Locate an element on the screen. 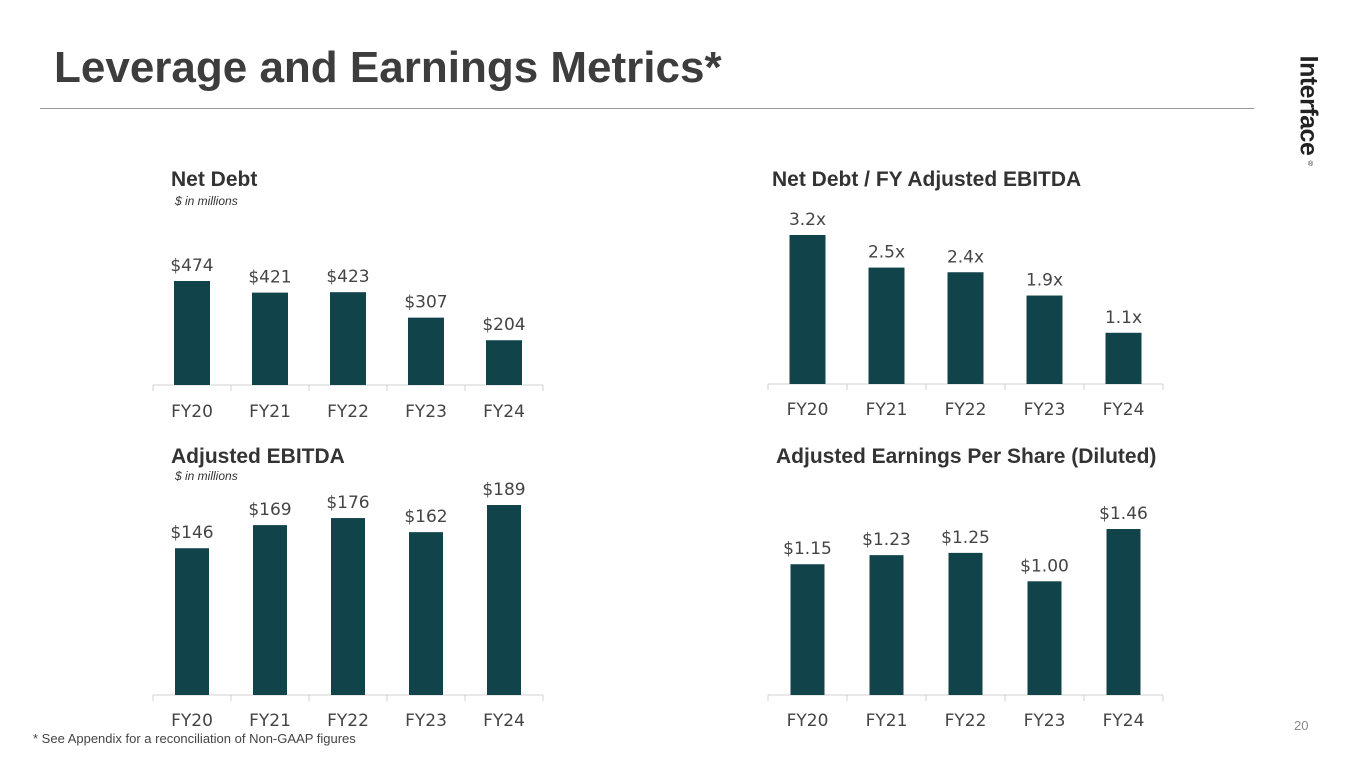 This screenshot has height=768, width=1365. leverage-ratio-chart: 3.2x FY20 2.5x FY21 2.4x FY22 1.9x FY23 1.1x FY24 is located at coordinates (965, 315).